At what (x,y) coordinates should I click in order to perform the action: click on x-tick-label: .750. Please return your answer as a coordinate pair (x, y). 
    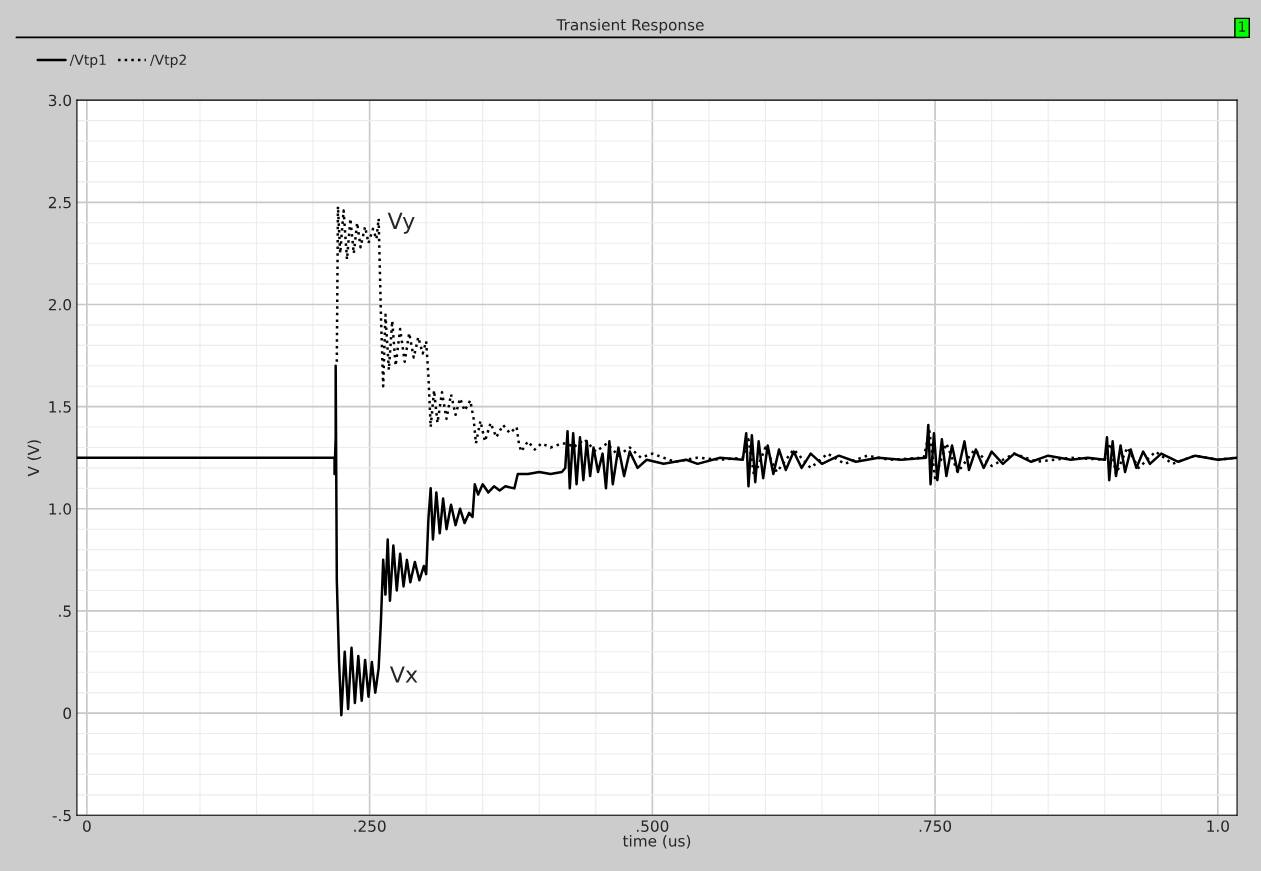
    Looking at the image, I should click on (935, 826).